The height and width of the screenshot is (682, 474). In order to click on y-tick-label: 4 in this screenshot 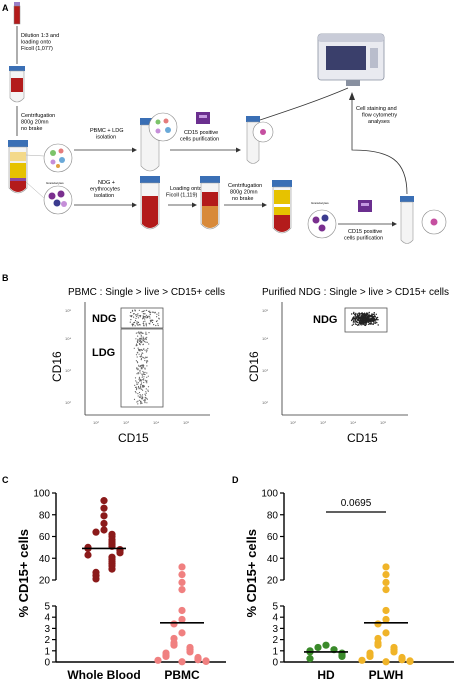, I will do `click(47, 618)`.